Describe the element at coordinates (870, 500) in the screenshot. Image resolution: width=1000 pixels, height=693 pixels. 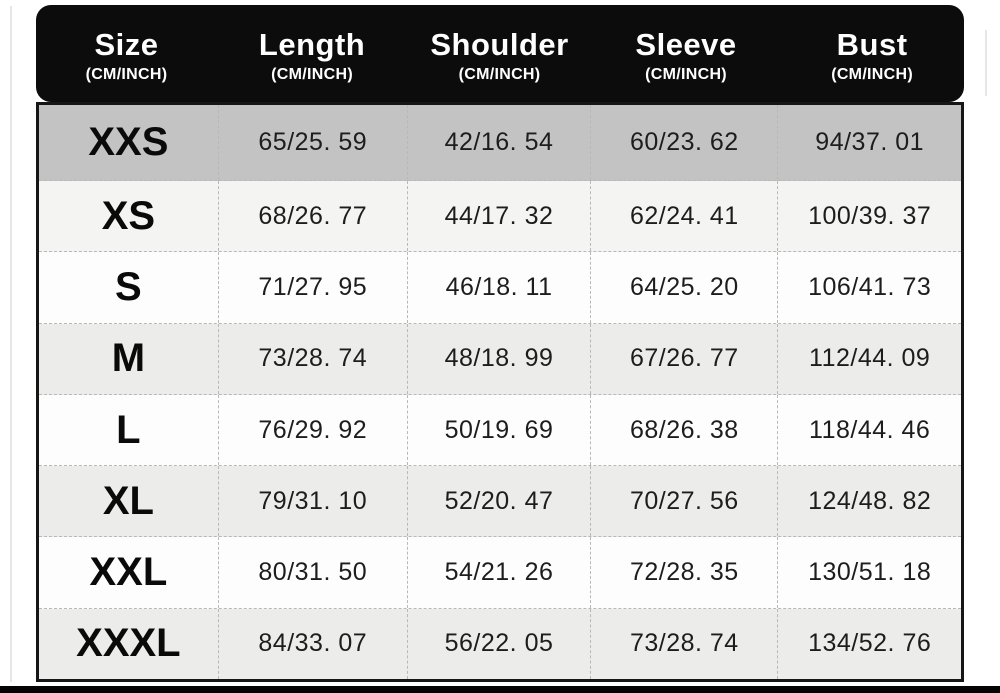
I see `cell-bust: 124/48. 82` at that location.